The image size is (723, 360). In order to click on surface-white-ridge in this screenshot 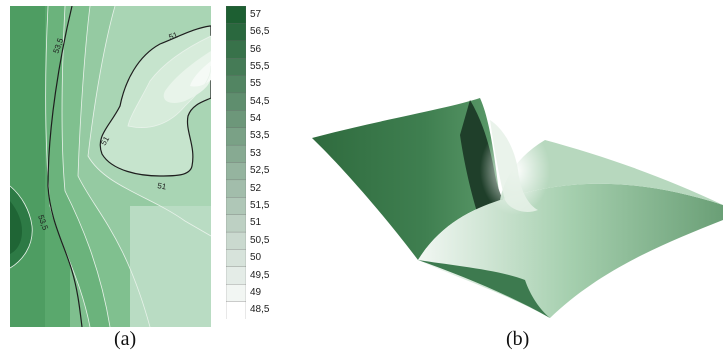, I will do `click(514, 166)`.